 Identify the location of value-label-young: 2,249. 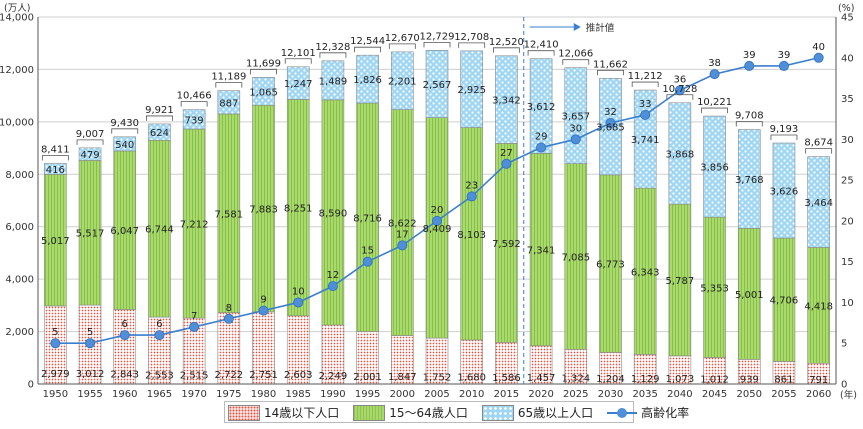
(333, 376).